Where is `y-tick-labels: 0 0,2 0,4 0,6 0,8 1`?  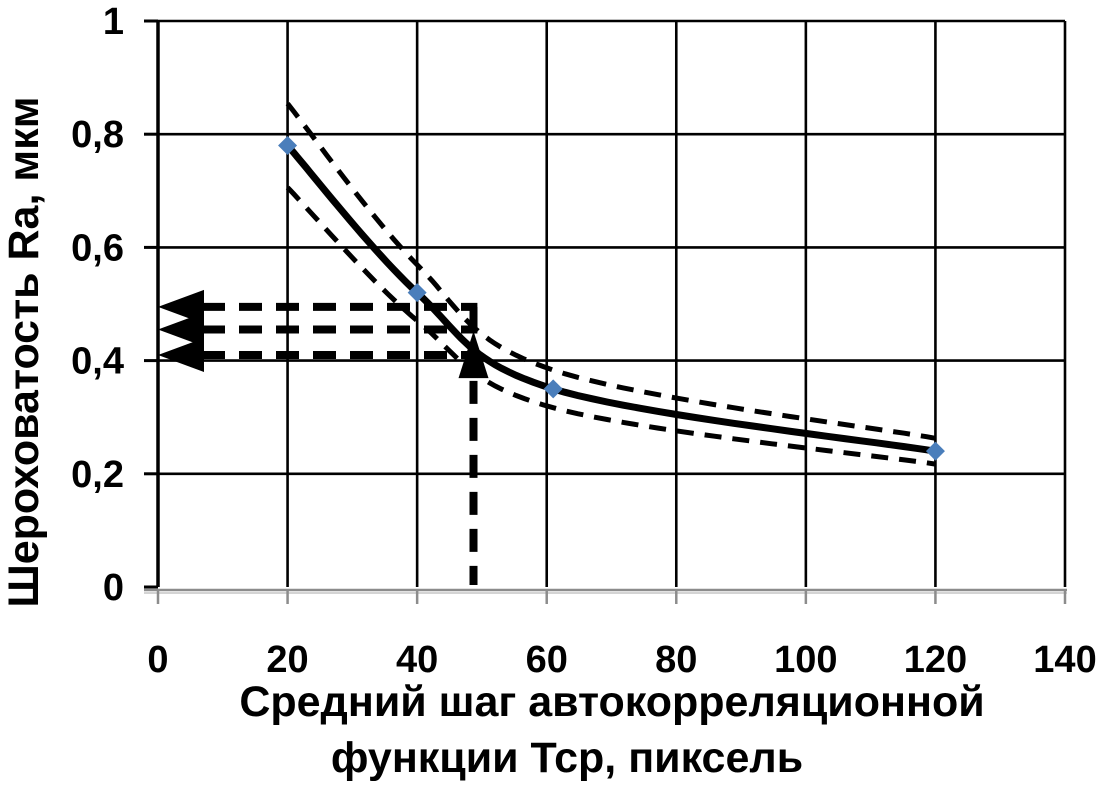
y-tick-labels: 0 0,2 0,4 0,6 0,8 1 is located at coordinates (97, 305).